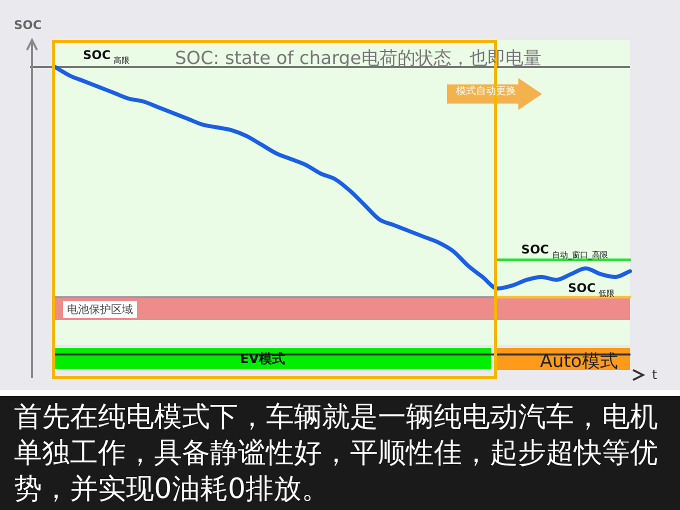 Image resolution: width=680 pixels, height=510 pixels. I want to click on annotation: 模式自动更换, so click(486, 91).